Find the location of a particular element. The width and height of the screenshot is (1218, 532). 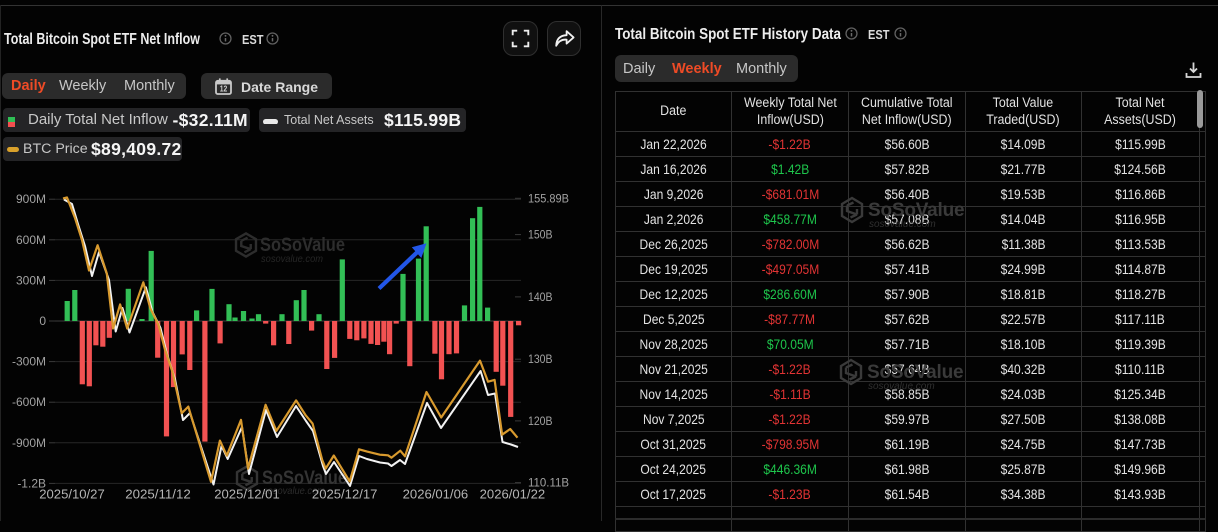

svg-text: 120B is located at coordinates (540, 421).